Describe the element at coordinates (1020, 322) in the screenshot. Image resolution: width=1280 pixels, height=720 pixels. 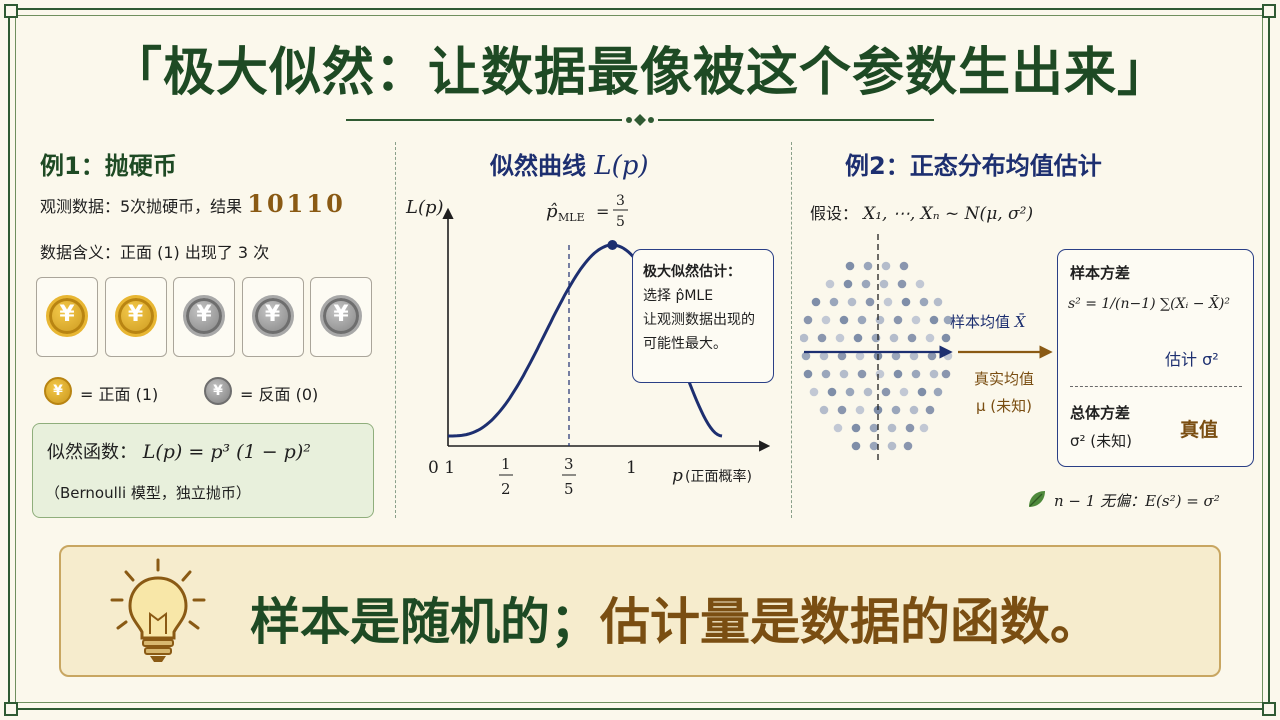
I see `sample-mean-symbol: X̄` at that location.